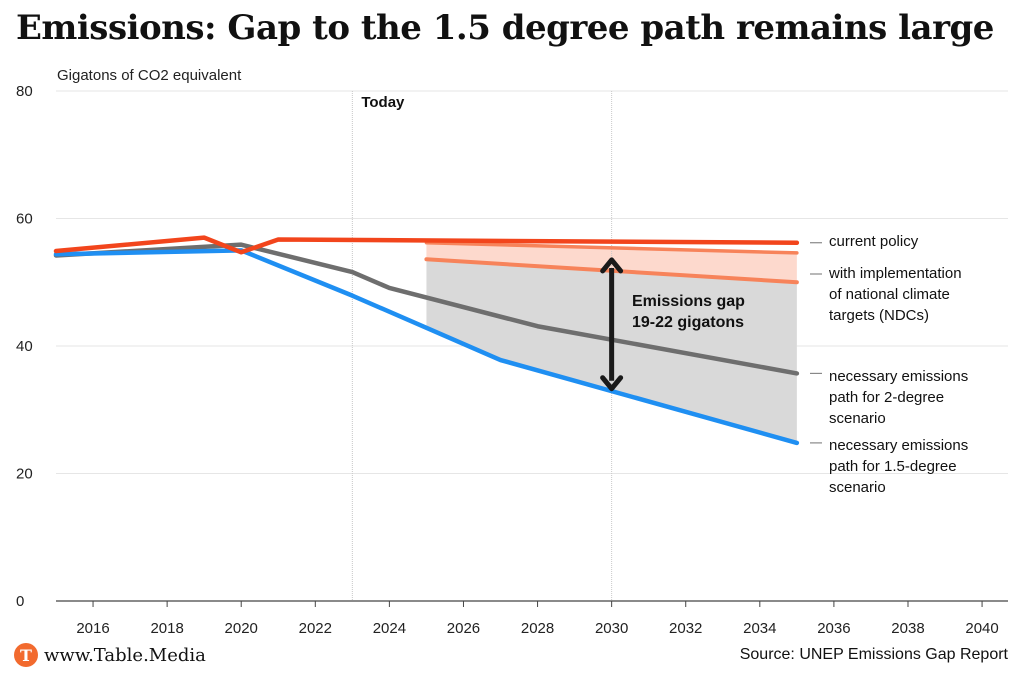 This screenshot has height=679, width=1024. Describe the element at coordinates (612, 265) in the screenshot. I see `gap-arrow-head-top` at that location.